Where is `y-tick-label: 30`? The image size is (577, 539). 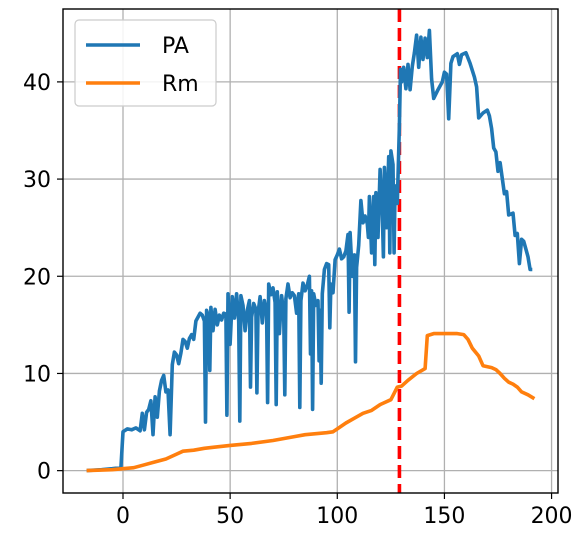 y-tick-label: 30 is located at coordinates (37, 180).